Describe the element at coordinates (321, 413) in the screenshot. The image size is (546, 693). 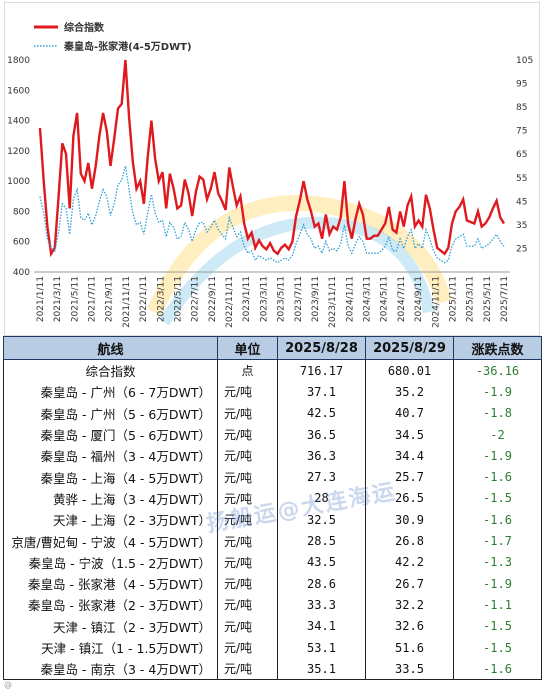
I see `cell-prev: 42.5` at that location.